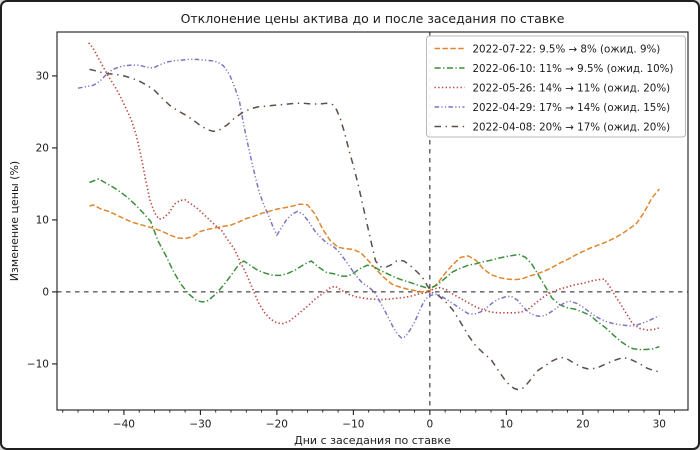 The width and height of the screenshot is (700, 450). Describe the element at coordinates (353, 425) in the screenshot. I see `x-tick-label: −10` at that location.